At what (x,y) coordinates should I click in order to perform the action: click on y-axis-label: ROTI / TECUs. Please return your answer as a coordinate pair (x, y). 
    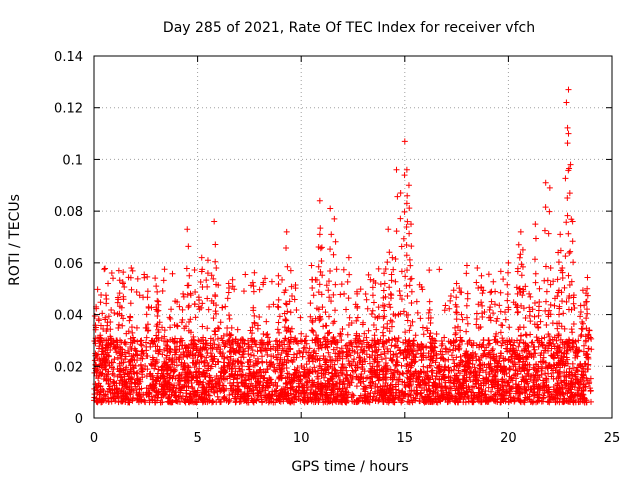
    Looking at the image, I should click on (15, 240).